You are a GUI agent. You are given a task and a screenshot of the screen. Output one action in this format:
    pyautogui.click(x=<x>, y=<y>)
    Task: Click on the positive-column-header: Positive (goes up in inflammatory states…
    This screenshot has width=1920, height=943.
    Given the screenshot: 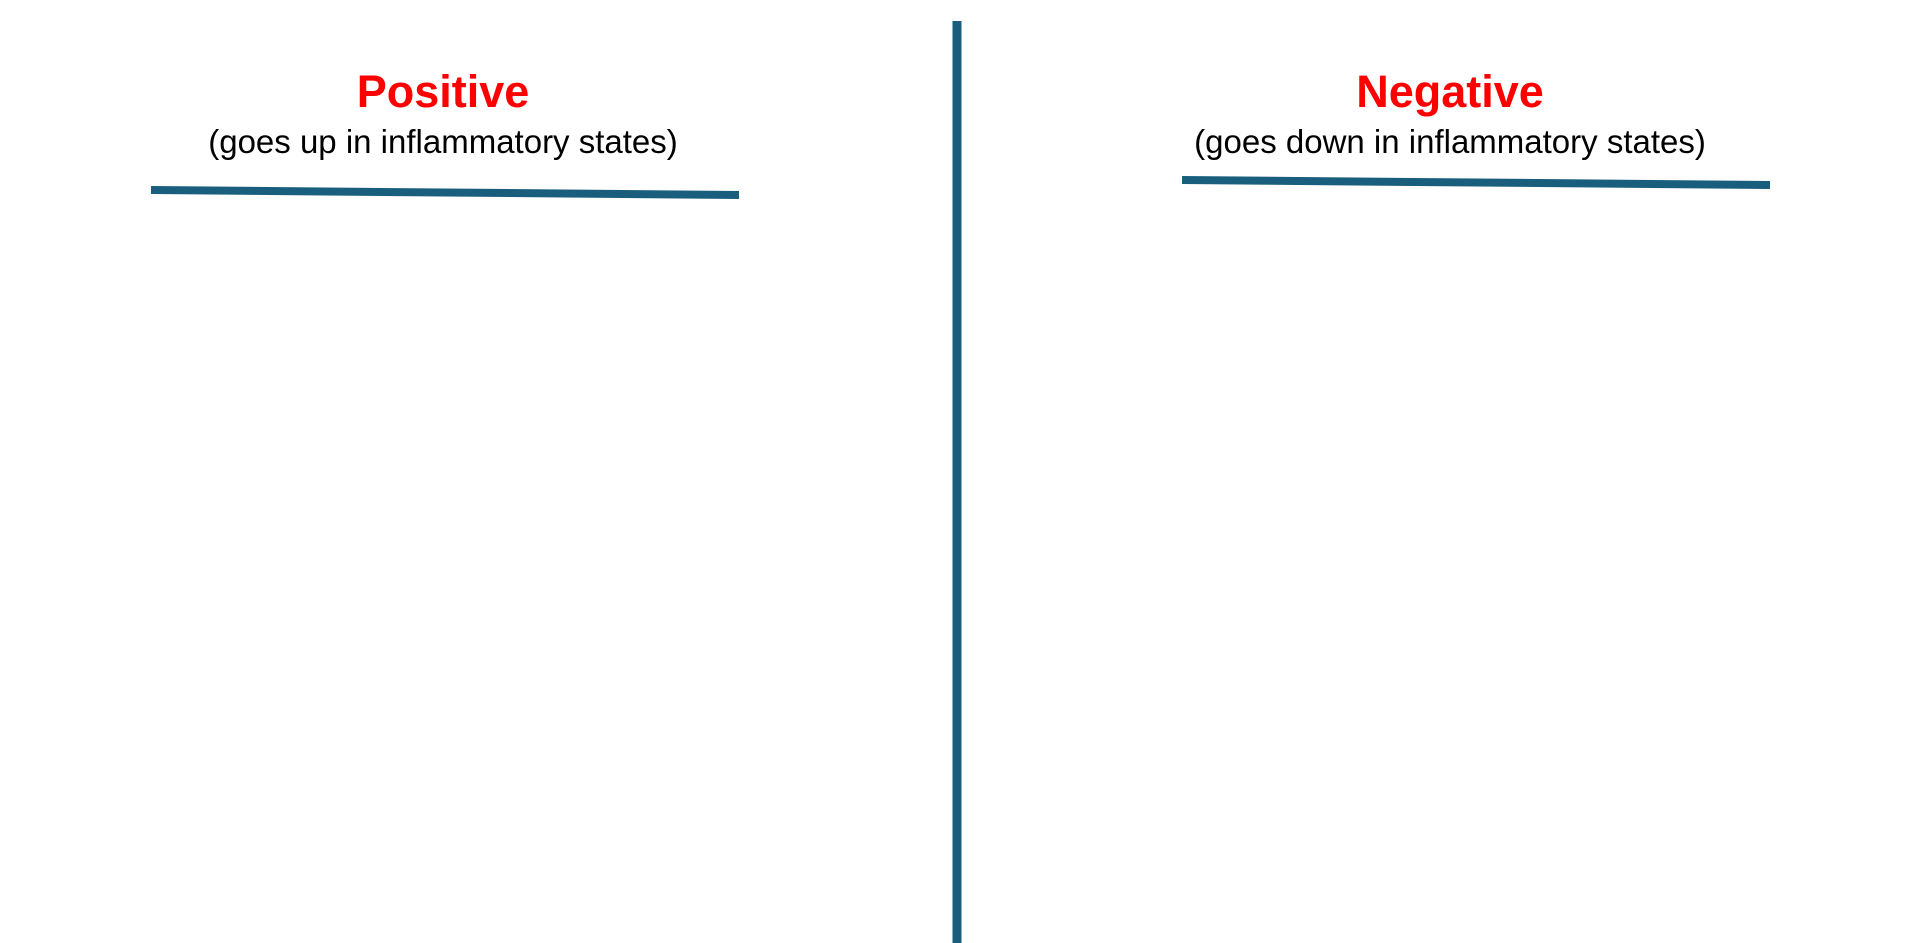 What is the action you would take?
    pyautogui.click(x=443, y=112)
    